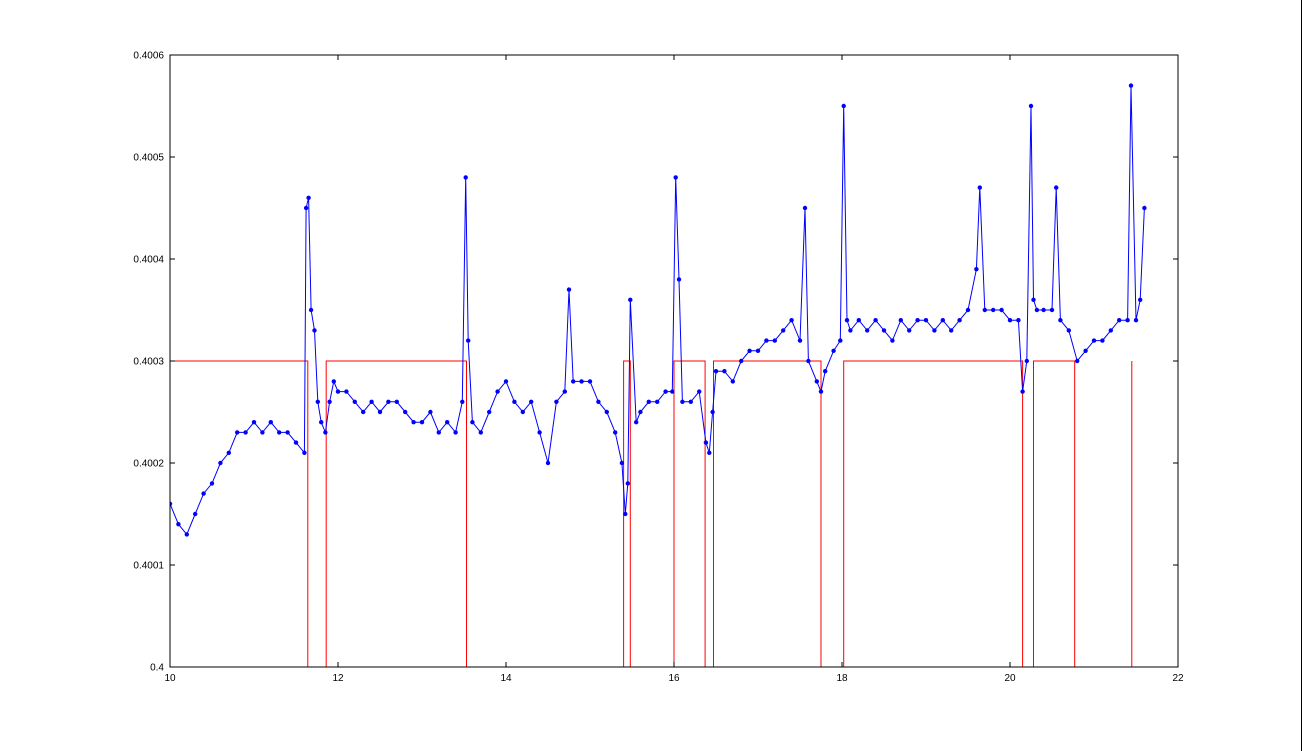 This screenshot has width=1302, height=751. Describe the element at coordinates (148, 260) in the screenshot. I see `y-tick-label: 0.4004` at that location.